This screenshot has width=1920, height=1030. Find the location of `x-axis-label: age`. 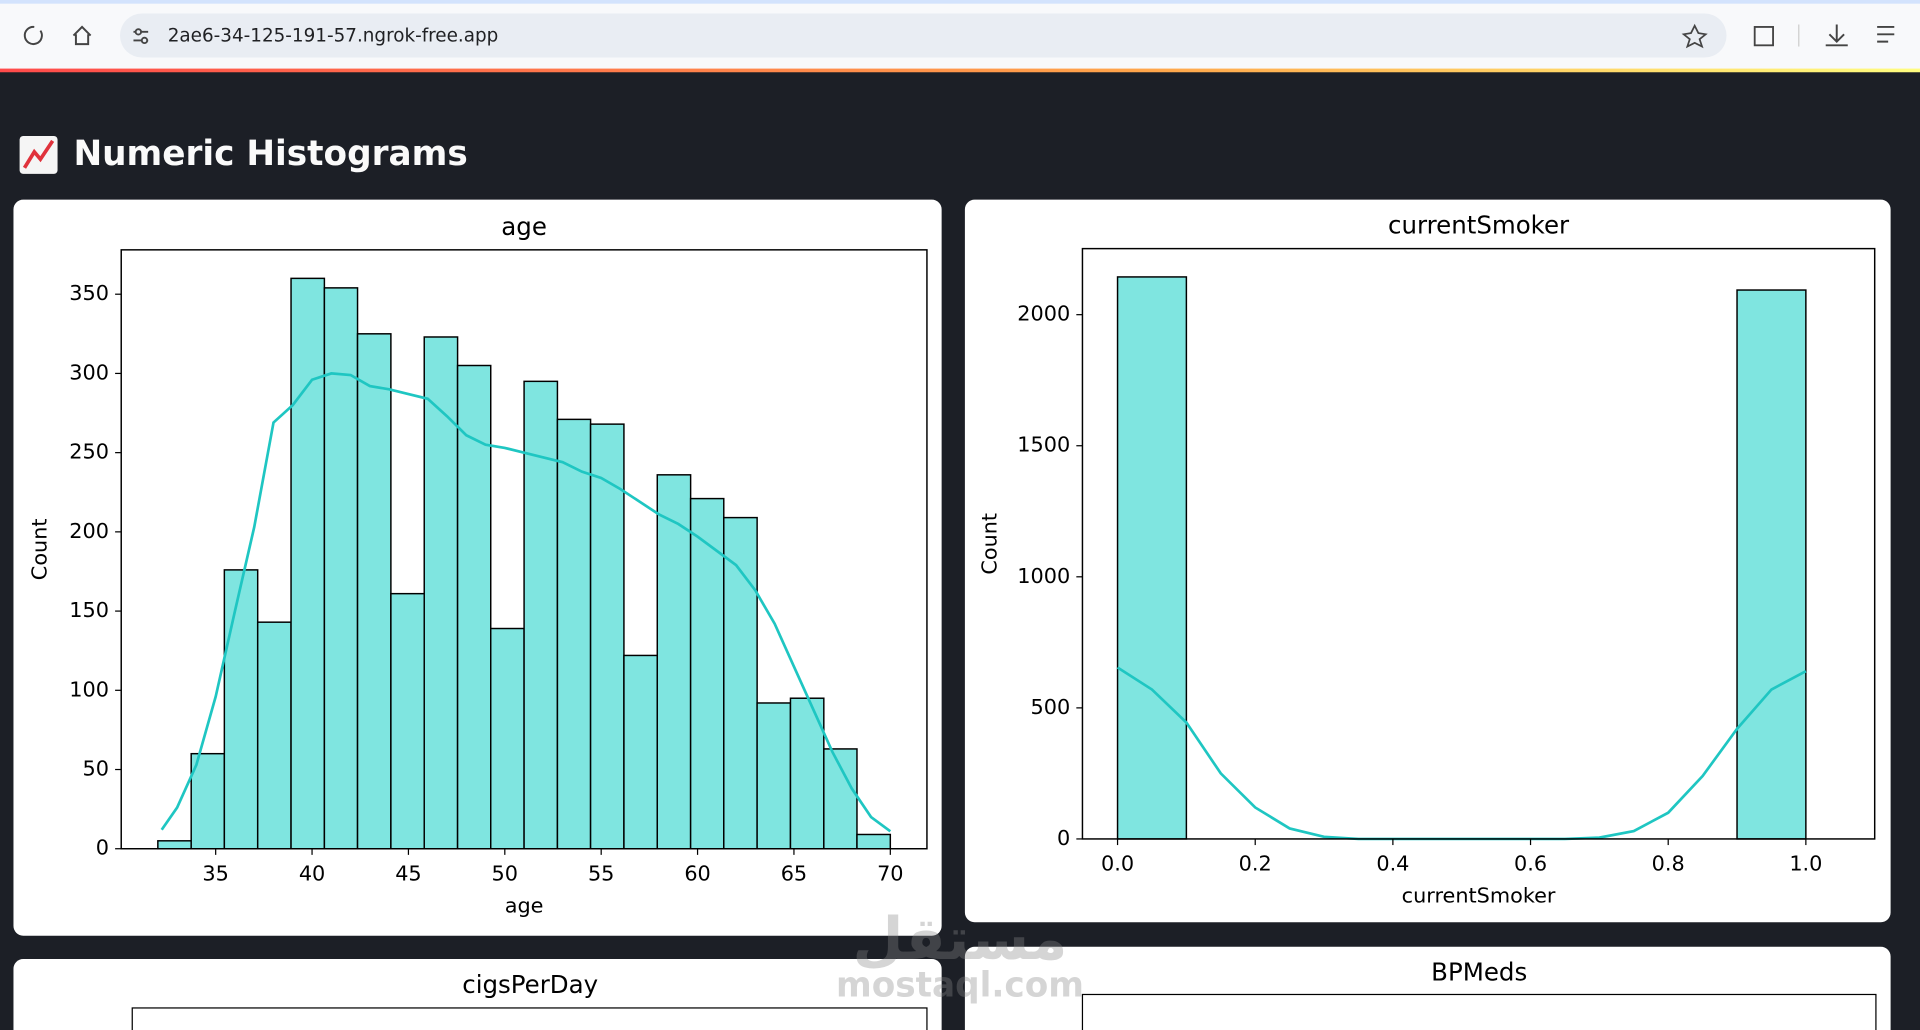

x-axis-label: age is located at coordinates (524, 905).